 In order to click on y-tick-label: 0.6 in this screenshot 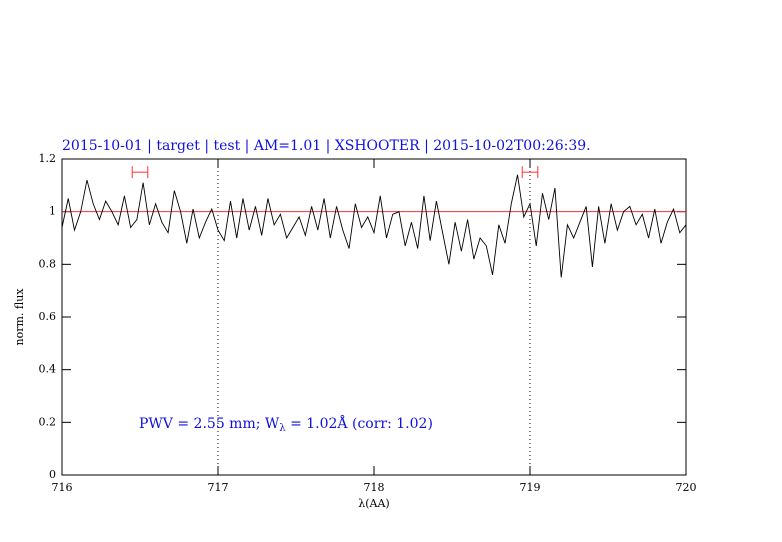, I will do `click(48, 316)`.